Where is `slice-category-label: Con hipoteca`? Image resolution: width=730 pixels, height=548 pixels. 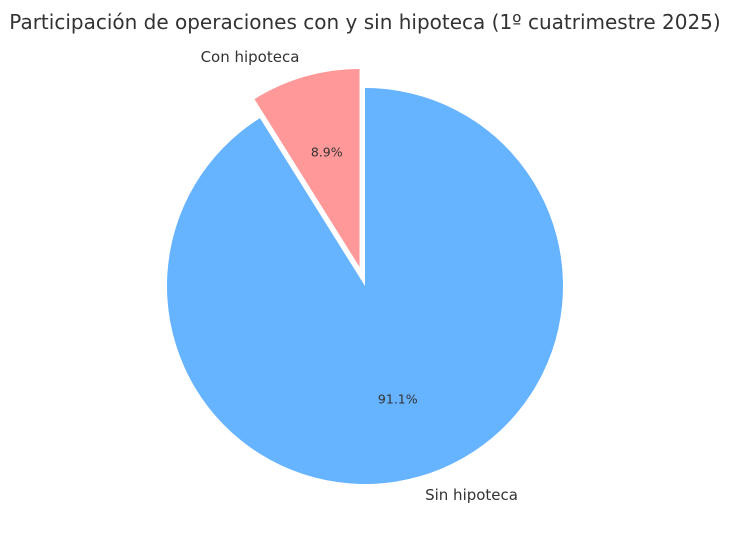 slice-category-label: Con hipoteca is located at coordinates (250, 57).